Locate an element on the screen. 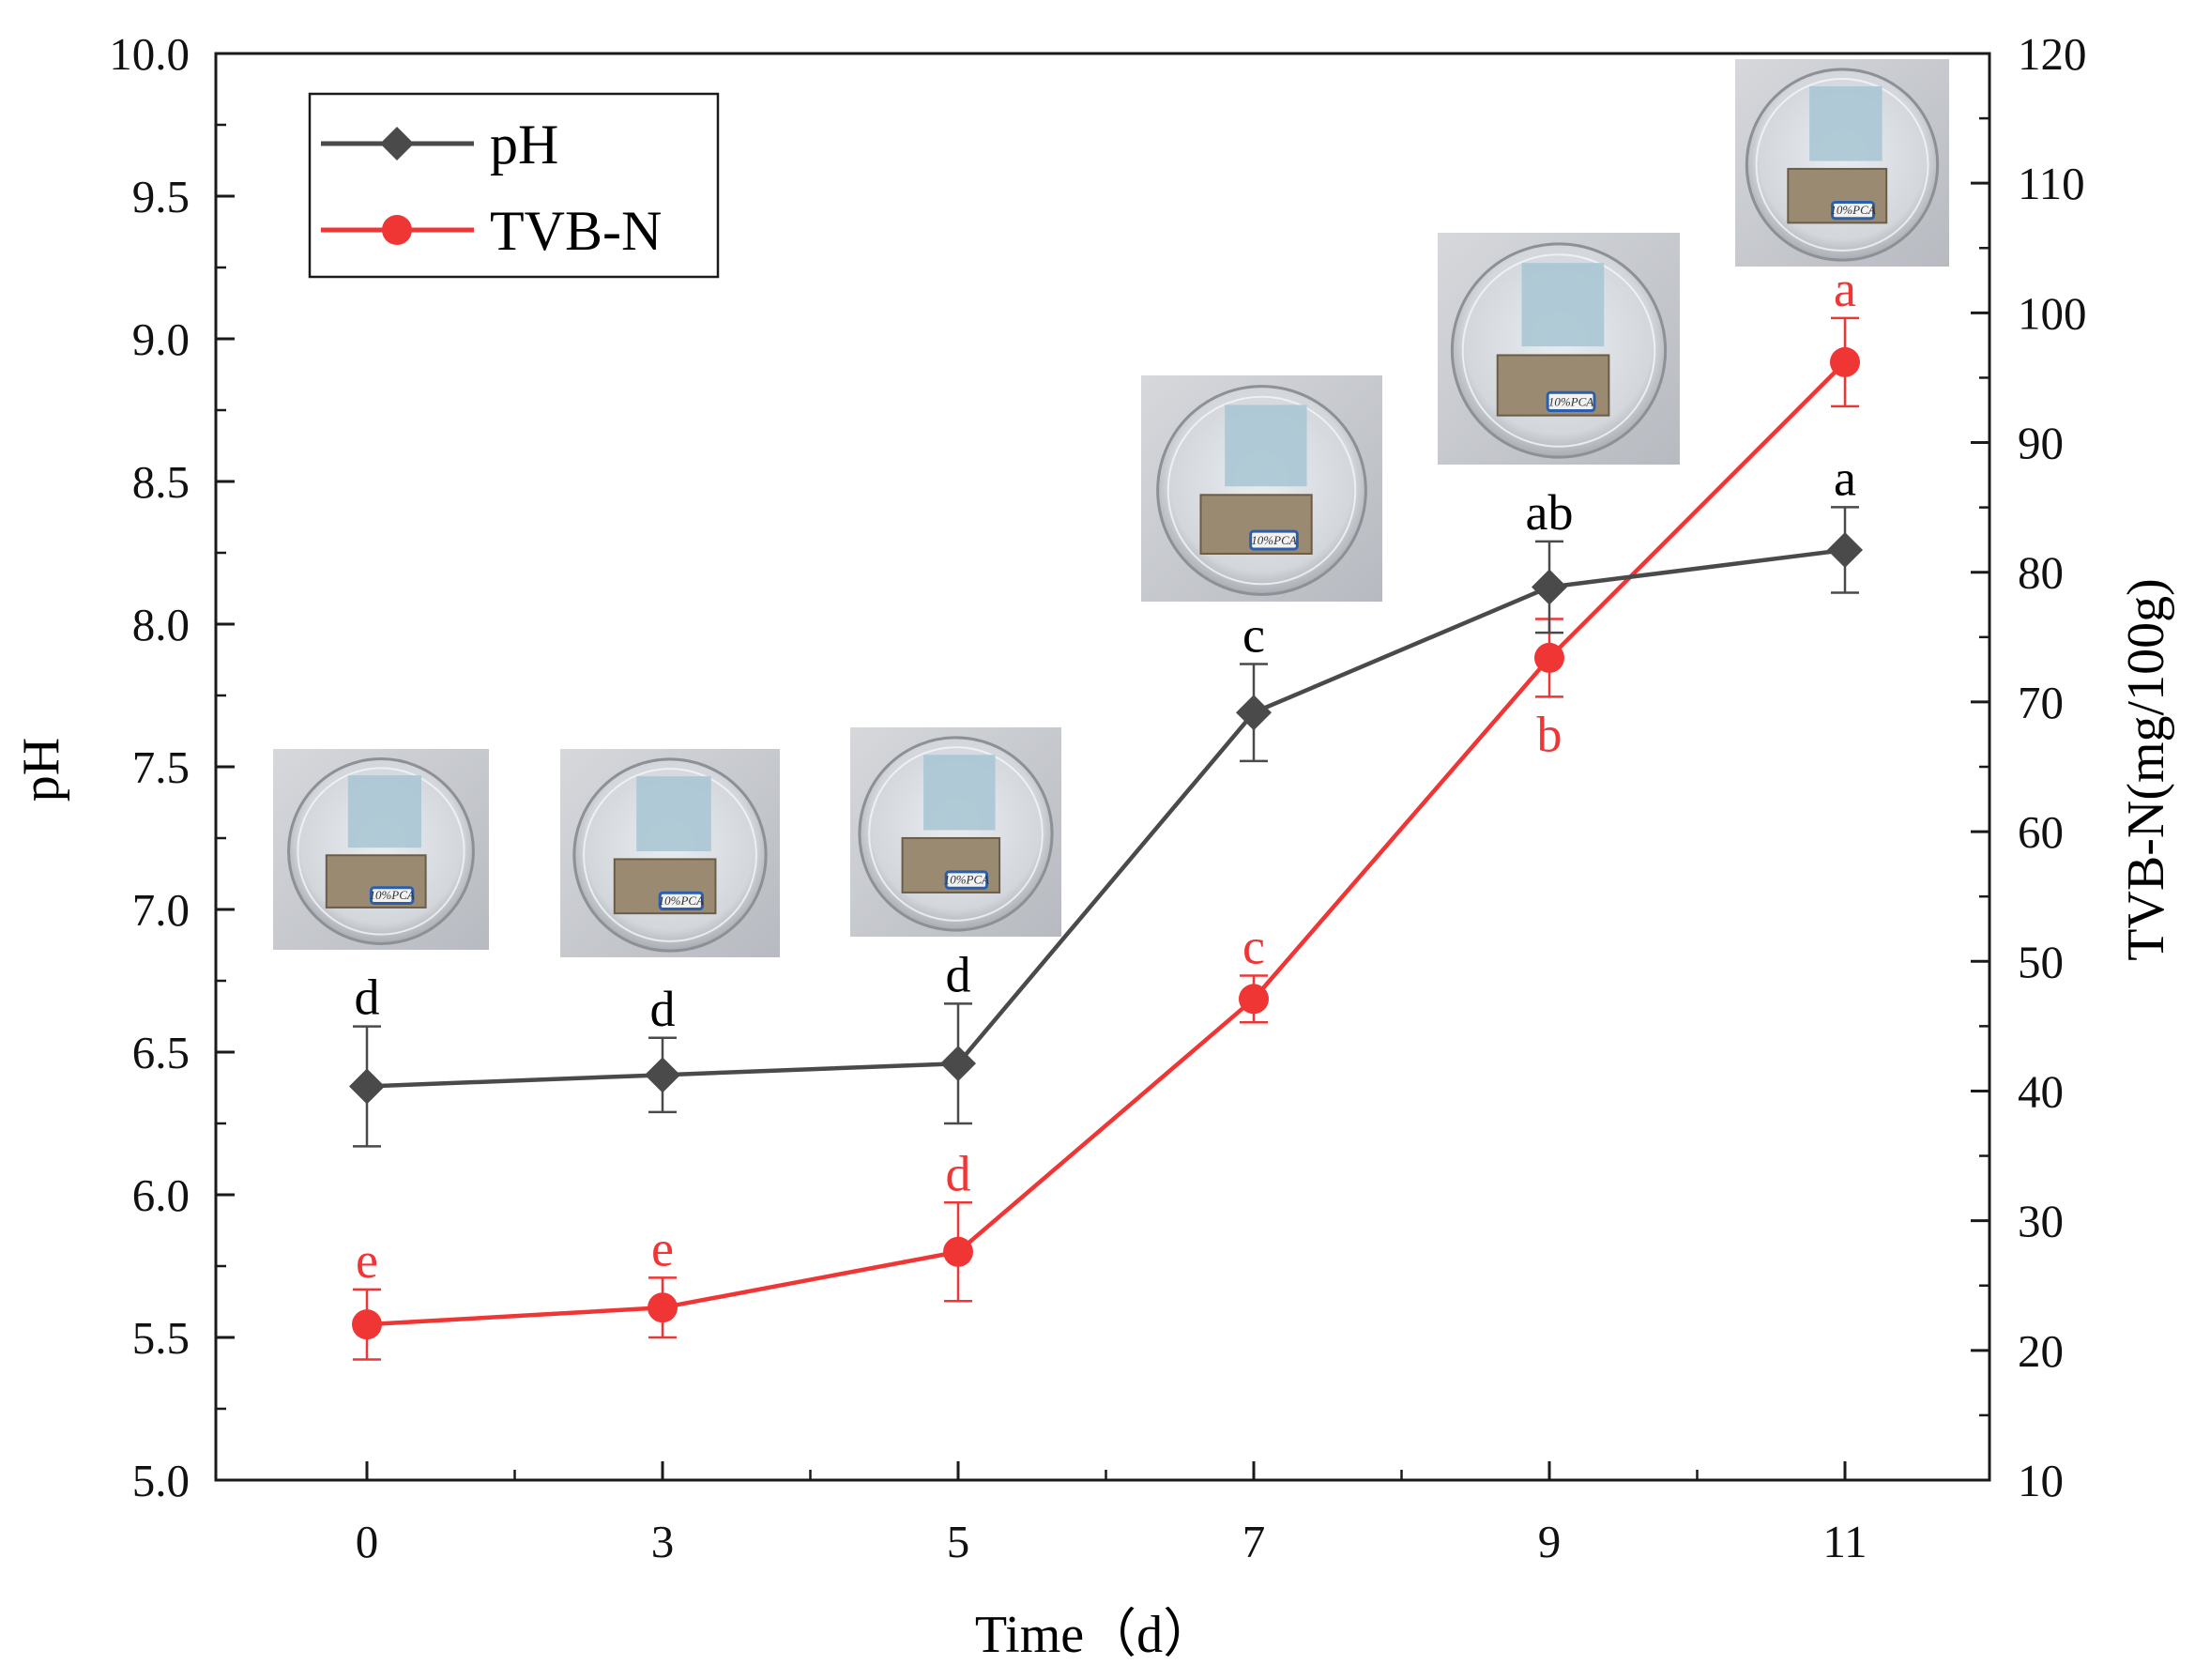 Image resolution: width=2195 pixels, height=1680 pixels. legend-box is located at coordinates (514, 185).